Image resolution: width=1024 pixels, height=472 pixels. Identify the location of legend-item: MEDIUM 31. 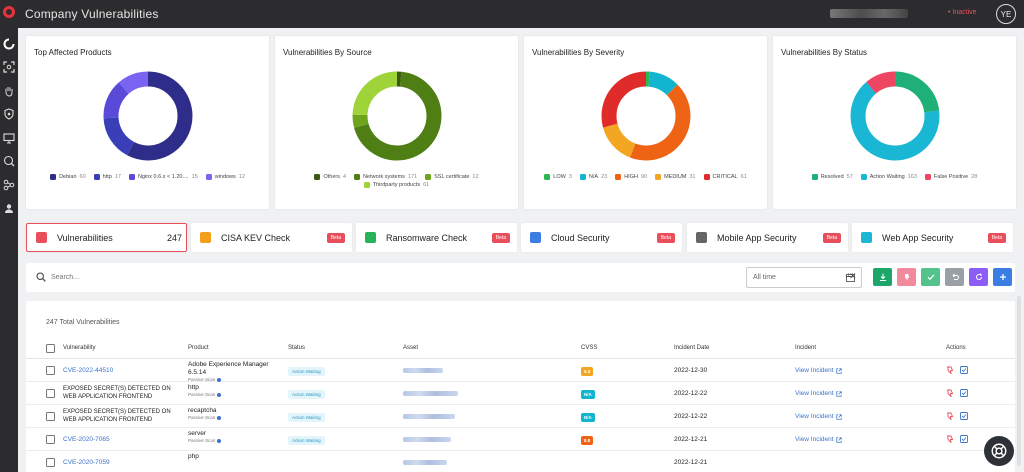
(675, 177).